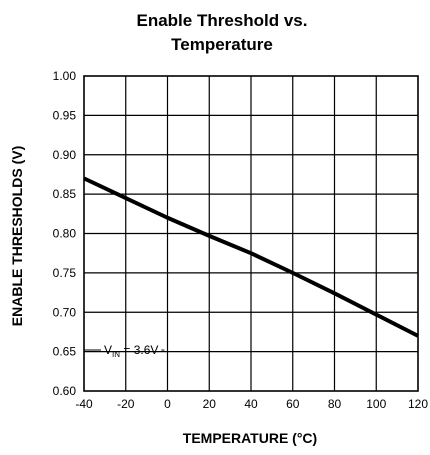 The width and height of the screenshot is (430, 455). Describe the element at coordinates (84, 404) in the screenshot. I see `x-tick-label: -40` at that location.